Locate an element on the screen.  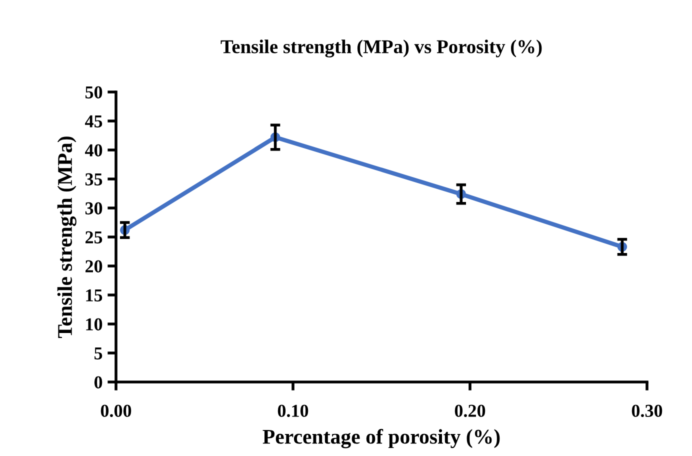
y-tick-label: 35 is located at coordinates (93, 179).